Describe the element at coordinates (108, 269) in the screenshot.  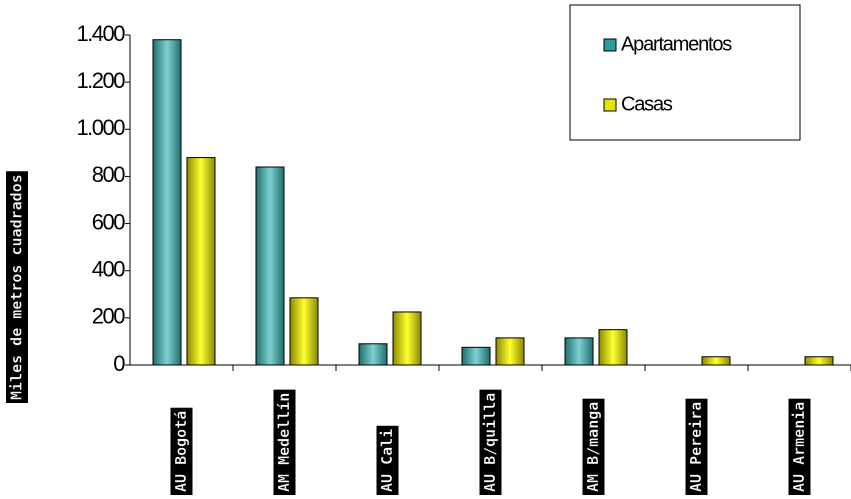
I see `y-tick-label: 400` at that location.